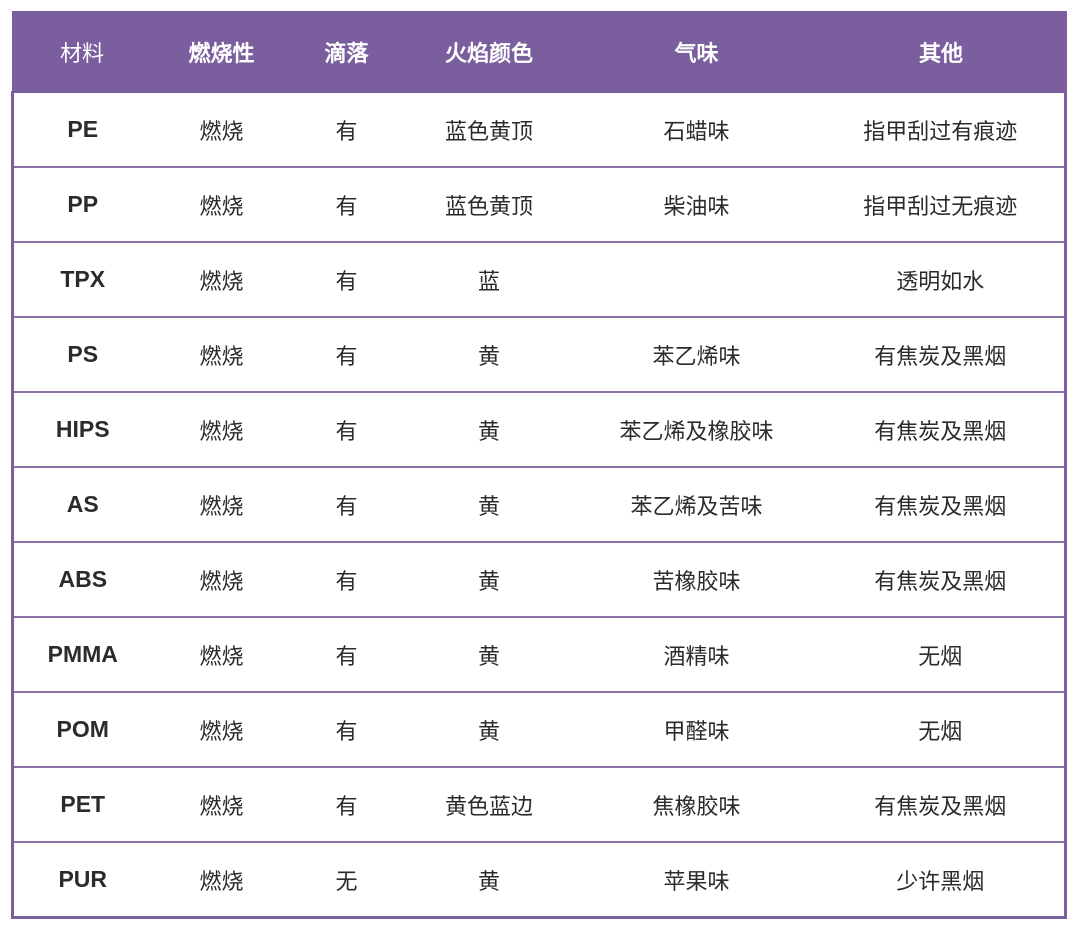  Describe the element at coordinates (221, 52) in the screenshot. I see `header-flammability: 燃烧性` at that location.